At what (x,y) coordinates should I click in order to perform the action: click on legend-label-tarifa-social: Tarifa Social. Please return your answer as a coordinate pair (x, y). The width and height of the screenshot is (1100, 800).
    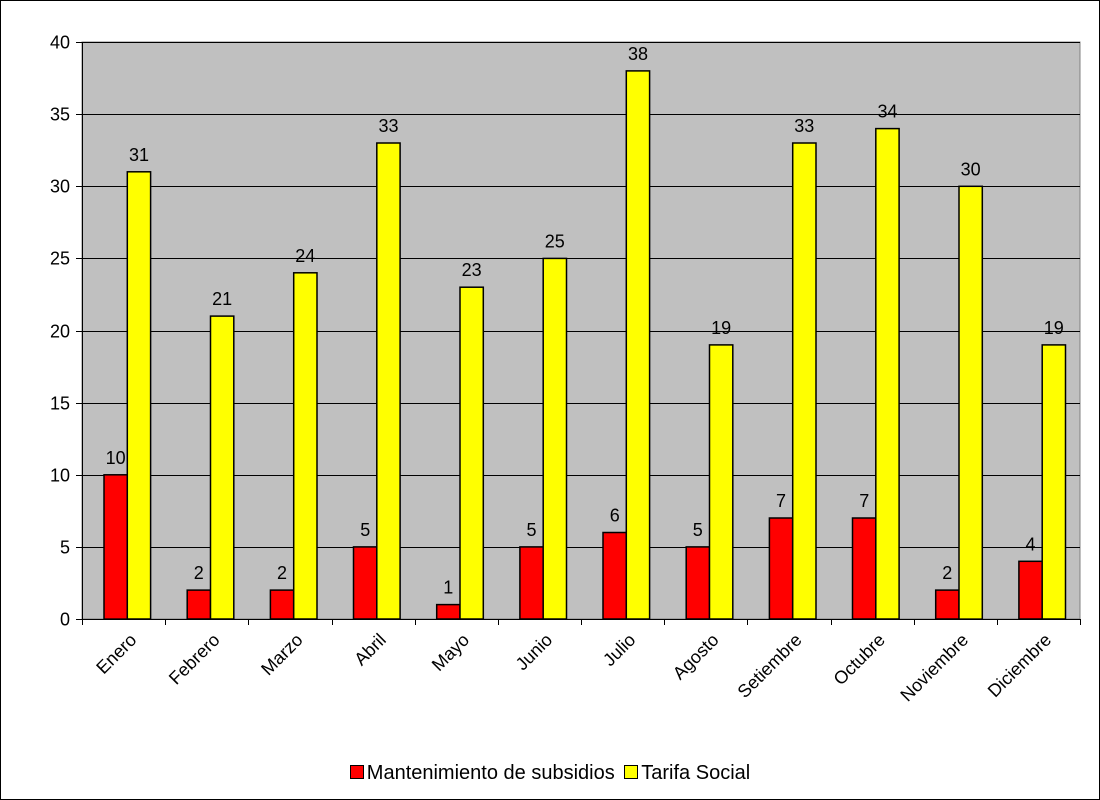
    Looking at the image, I should click on (696, 772).